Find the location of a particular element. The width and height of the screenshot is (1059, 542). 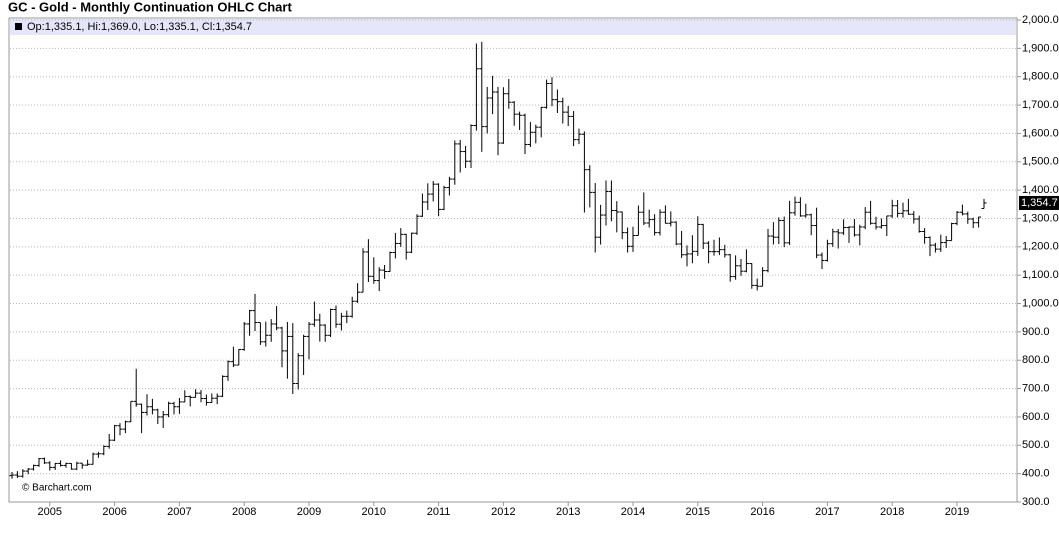

last-value-label: 1,354.7 is located at coordinates (1039, 203).